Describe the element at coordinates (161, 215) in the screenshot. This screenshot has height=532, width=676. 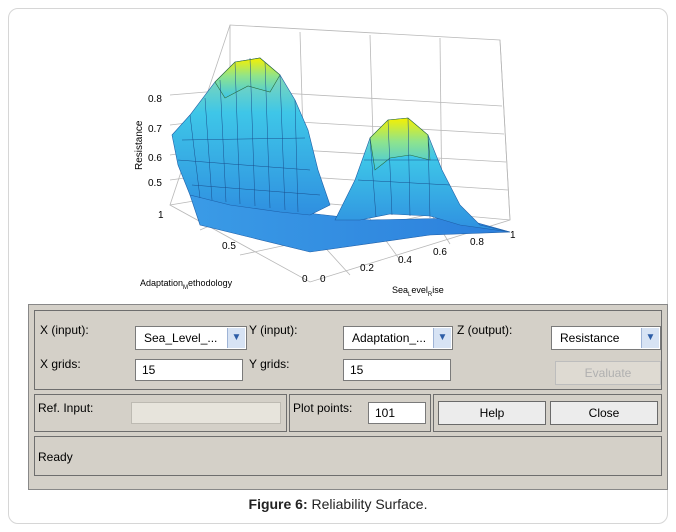
I see `adaptation-tick-label: 1` at that location.